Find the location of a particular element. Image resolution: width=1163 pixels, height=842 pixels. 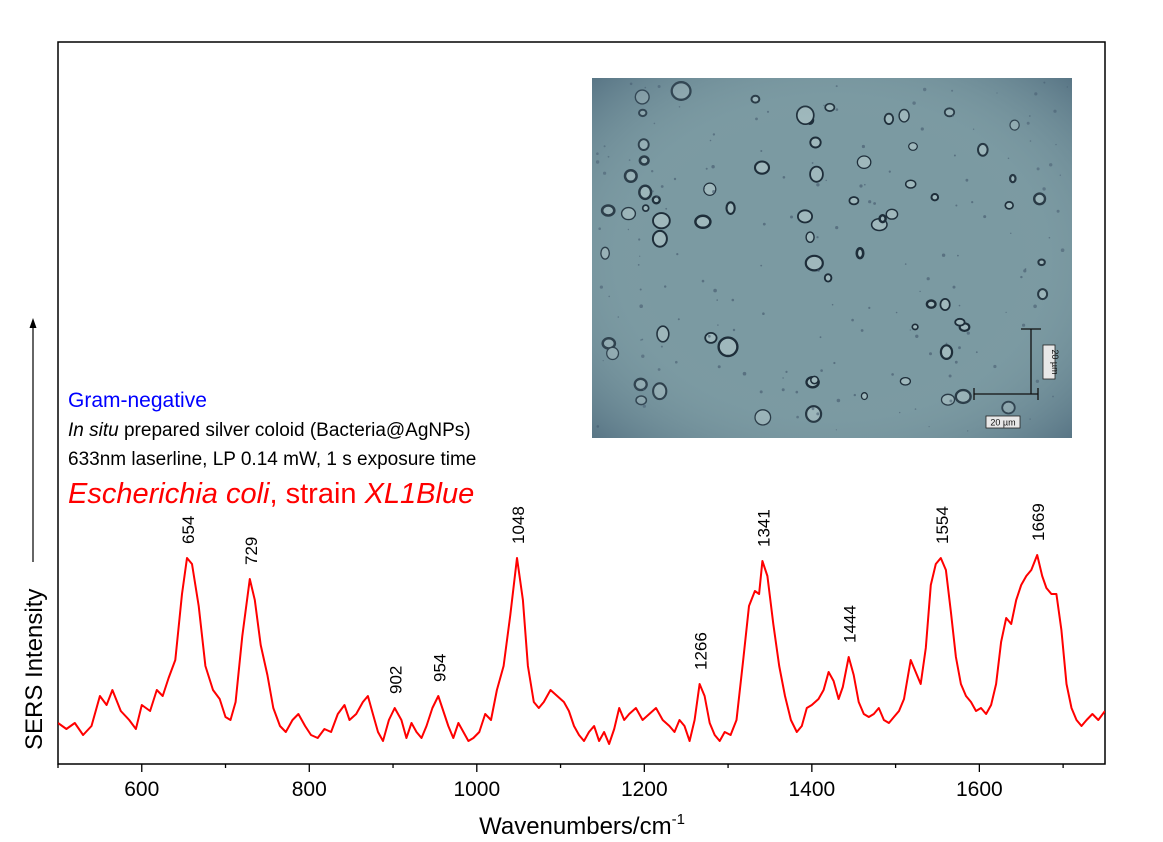

organism-mid: , strain is located at coordinates (316, 494).